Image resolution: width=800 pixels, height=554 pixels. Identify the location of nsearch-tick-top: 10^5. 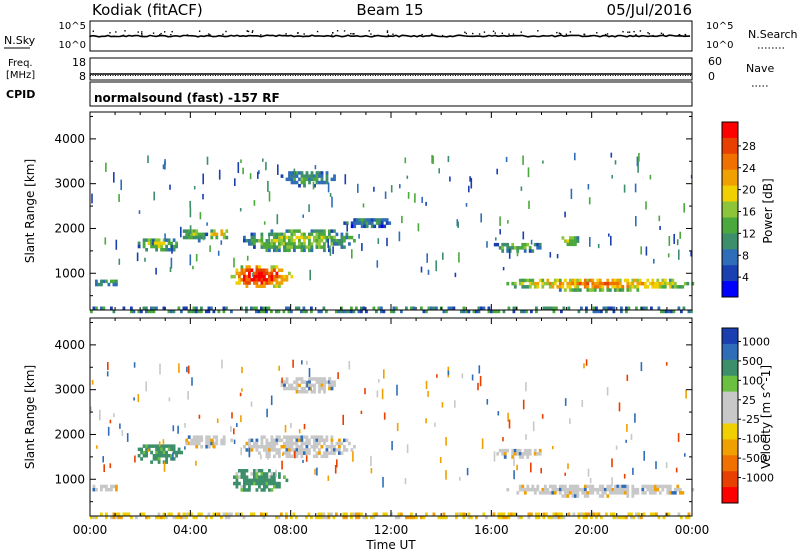
(719, 26).